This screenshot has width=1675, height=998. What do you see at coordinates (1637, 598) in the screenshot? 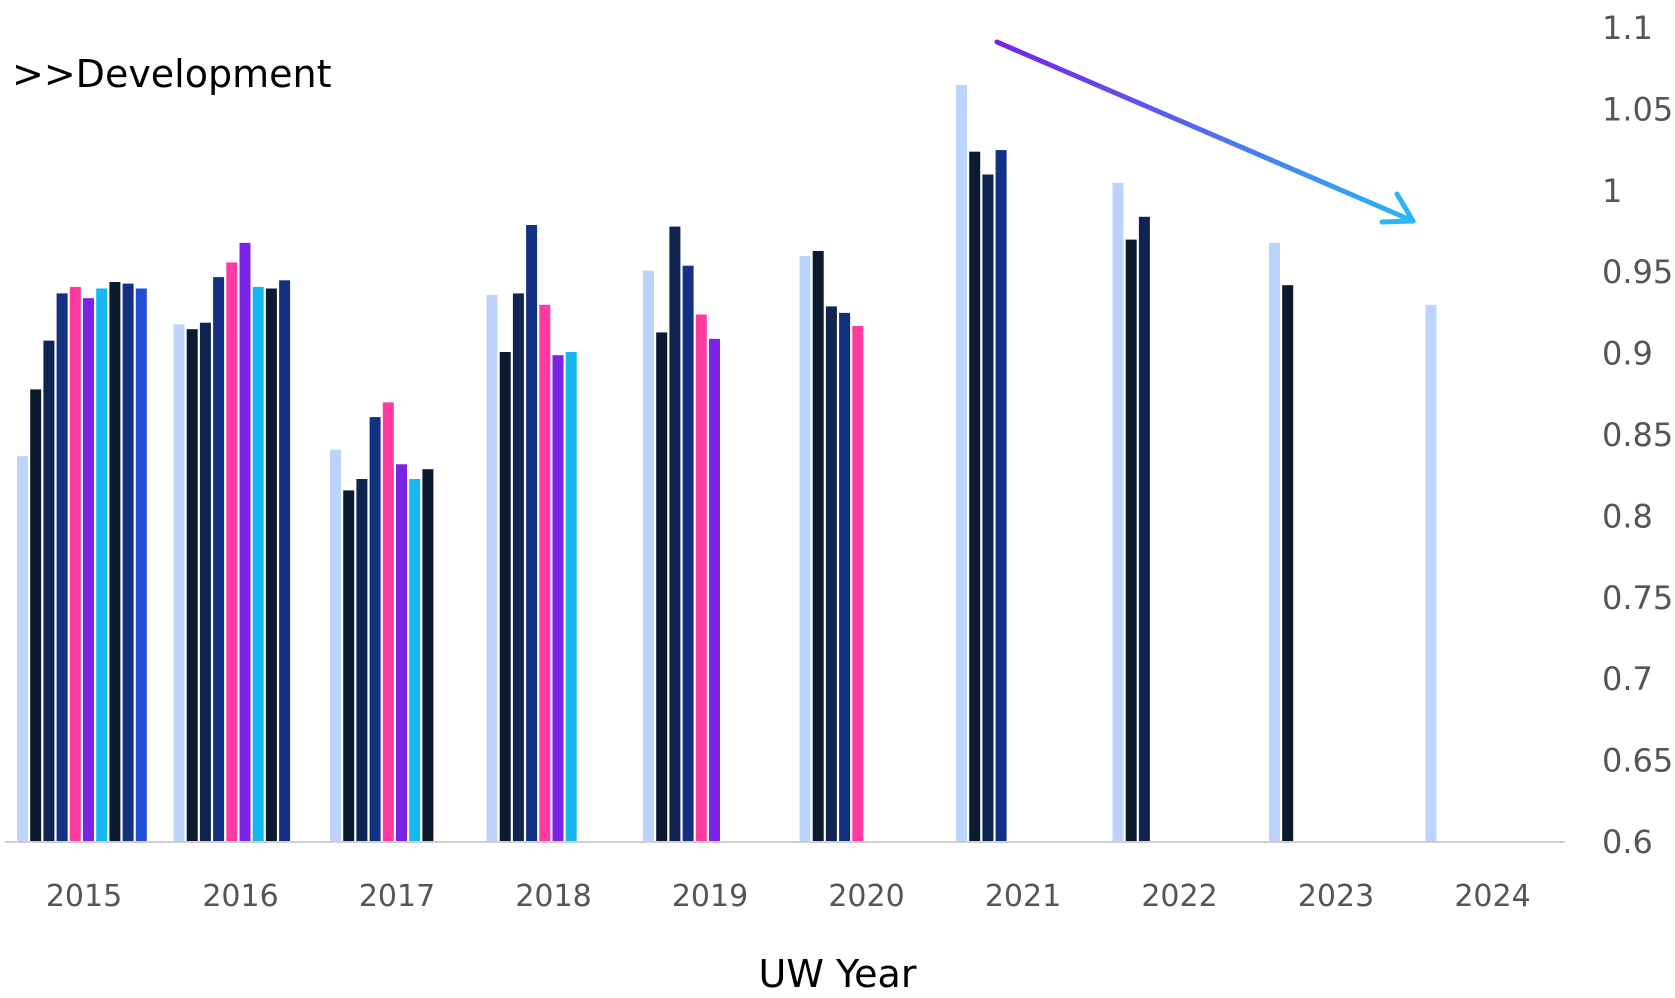
I see `y-tick-label: 0.75` at bounding box center [1637, 598].